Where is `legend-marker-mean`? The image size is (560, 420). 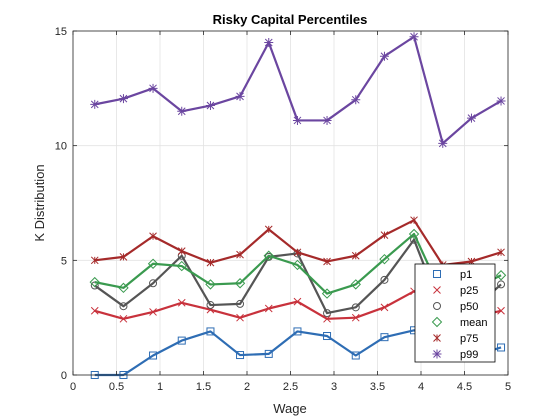
legend-marker-mean is located at coordinates (437, 322).